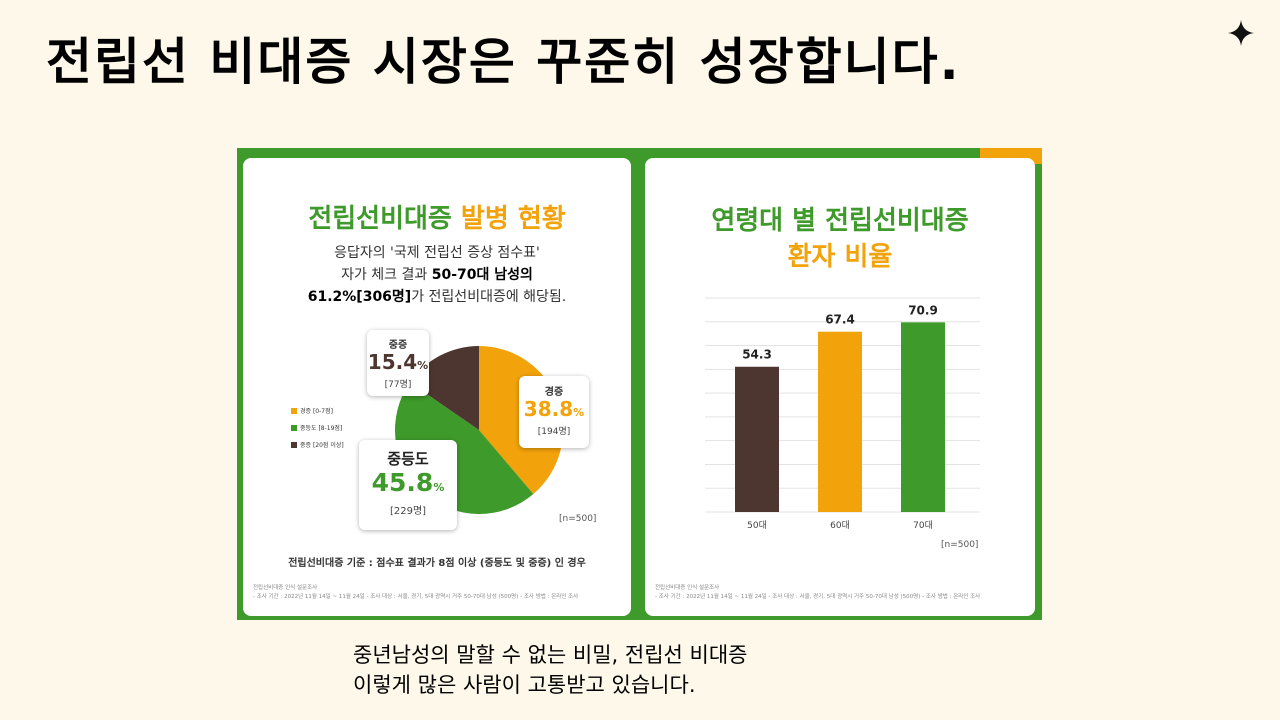 The image size is (1280, 720). What do you see at coordinates (960, 545) in the screenshot?
I see `bar-sample-note: [n=500]` at bounding box center [960, 545].